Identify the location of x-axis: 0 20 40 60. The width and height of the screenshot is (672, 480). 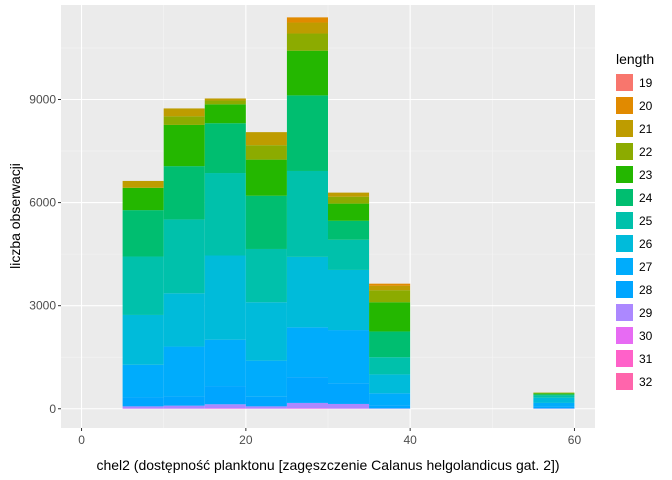
(329, 437).